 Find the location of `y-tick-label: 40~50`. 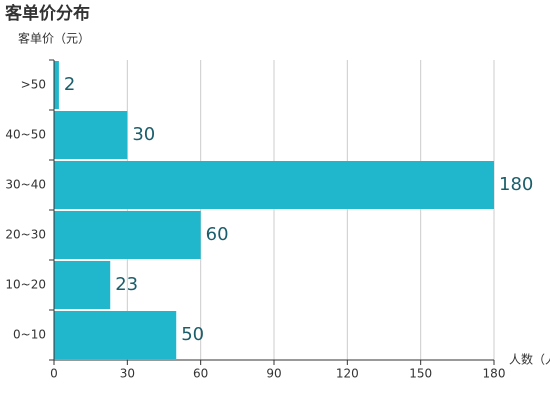

y-tick-label: 40~50 is located at coordinates (25, 135).